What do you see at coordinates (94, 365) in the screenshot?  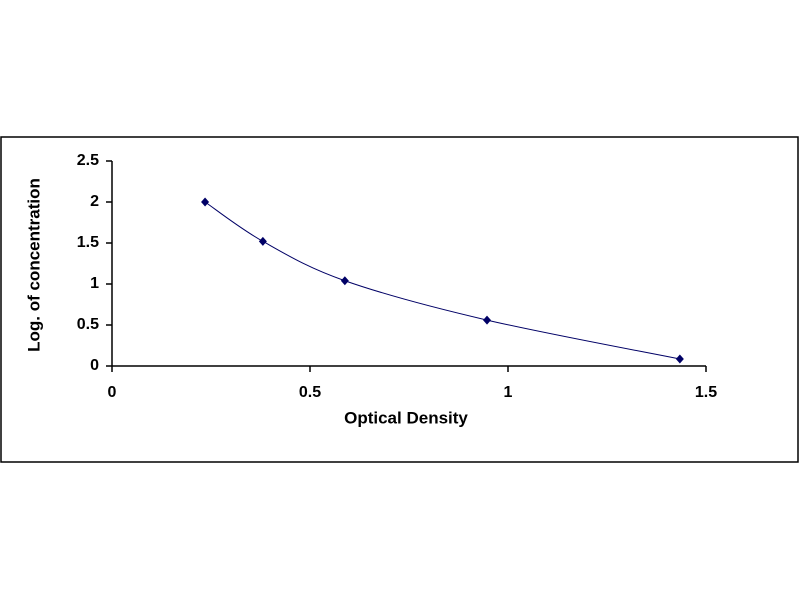 I see `y-tick-label: 0` at bounding box center [94, 365].